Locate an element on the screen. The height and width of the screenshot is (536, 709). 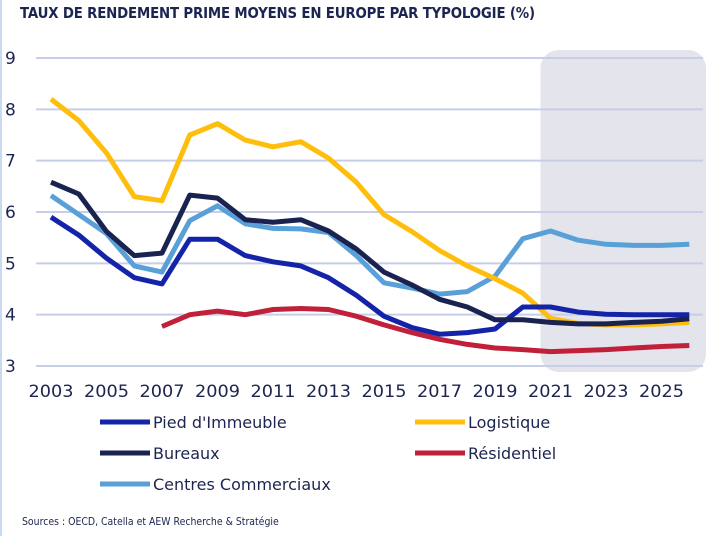
legend-item: Centres Commerciaux is located at coordinates (215, 484).